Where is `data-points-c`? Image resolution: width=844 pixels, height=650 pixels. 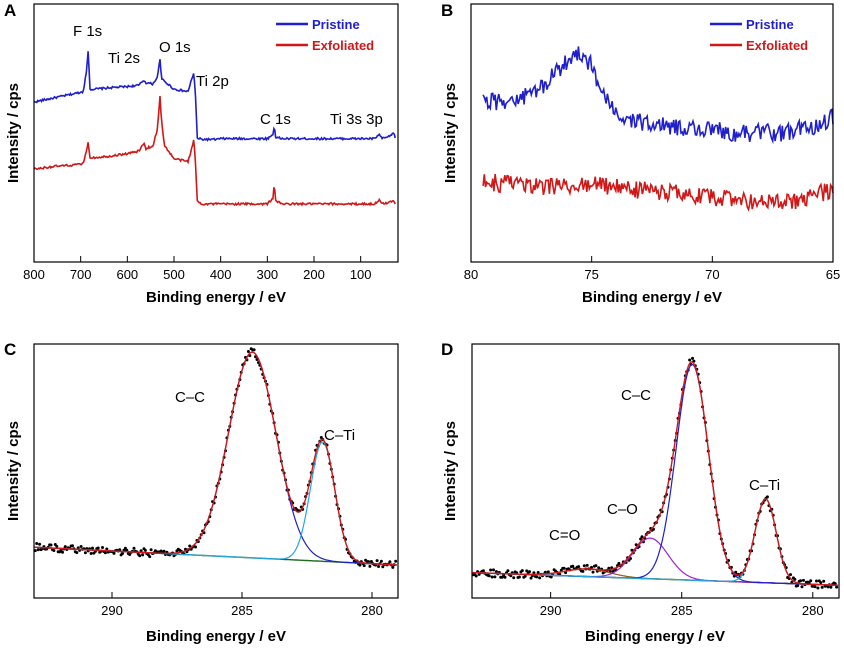
data-points-c is located at coordinates (215, 458).